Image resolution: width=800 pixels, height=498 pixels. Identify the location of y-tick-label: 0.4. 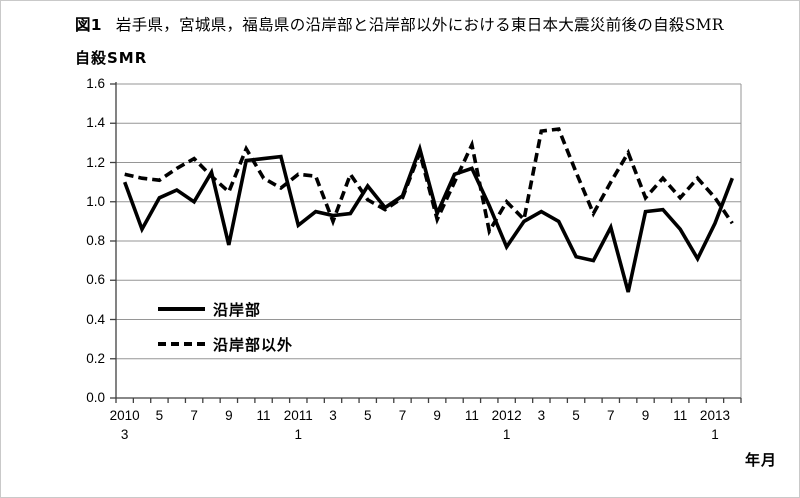
(95, 319).